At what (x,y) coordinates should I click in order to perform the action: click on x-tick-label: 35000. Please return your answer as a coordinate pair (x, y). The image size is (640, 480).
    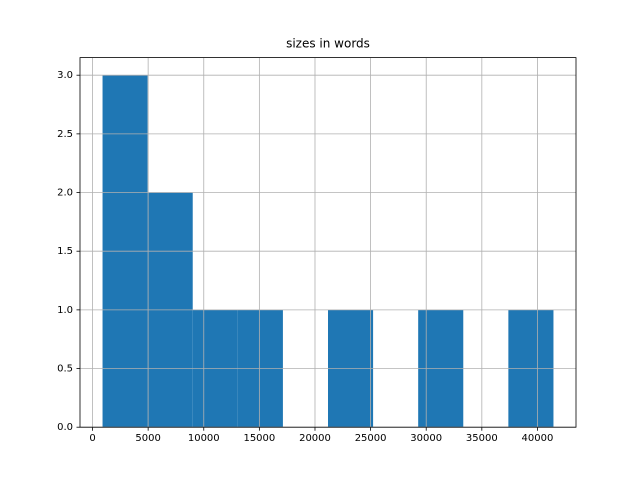
    Looking at the image, I should click on (482, 438).